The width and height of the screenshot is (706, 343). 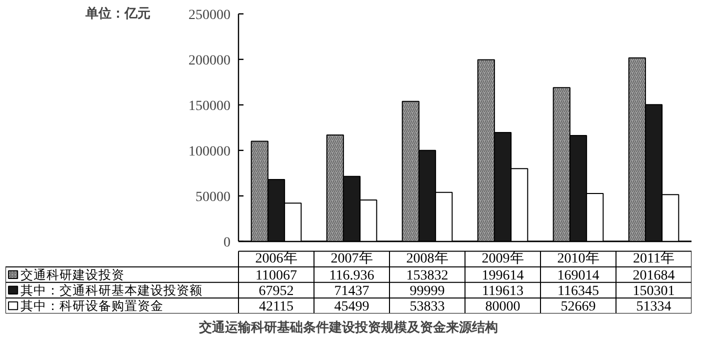 I want to click on data-label: 53833, so click(x=427, y=307).